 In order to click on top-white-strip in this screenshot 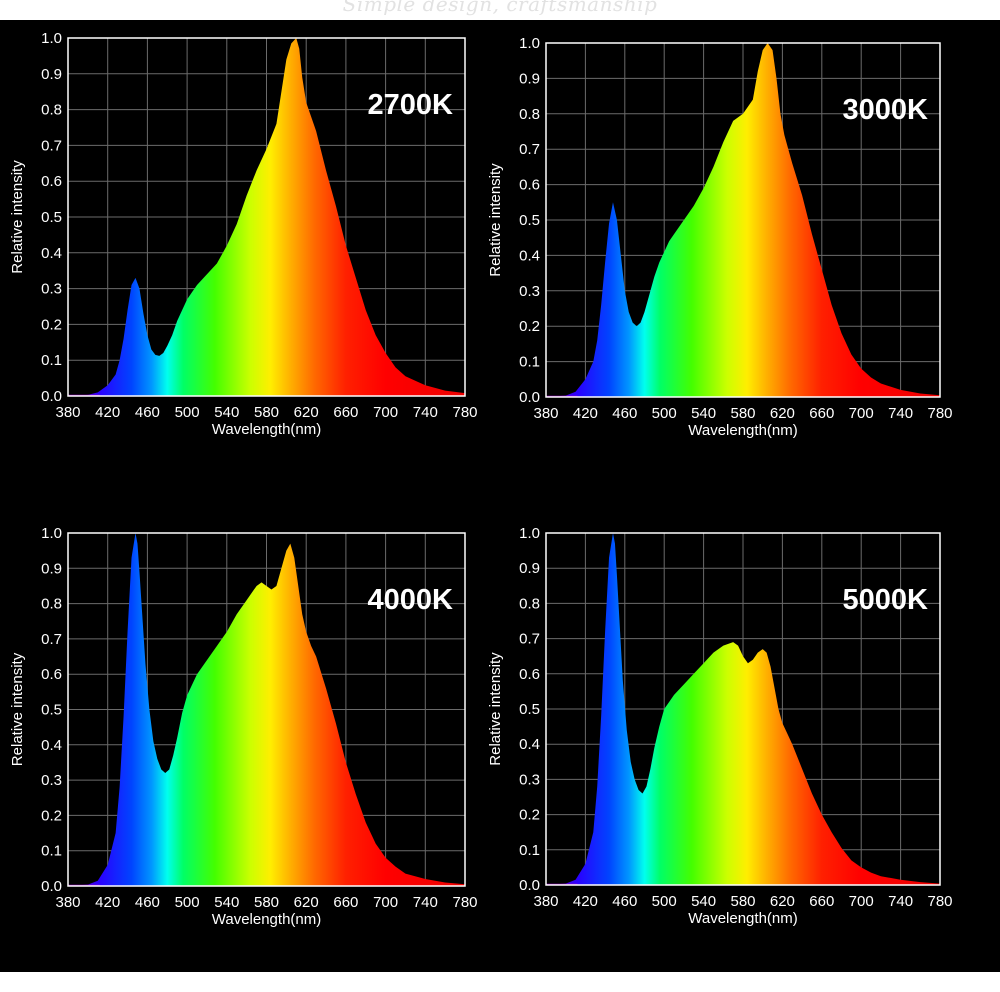, I will do `click(500, 10)`.